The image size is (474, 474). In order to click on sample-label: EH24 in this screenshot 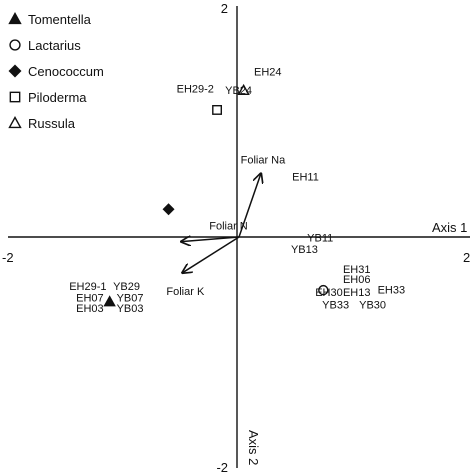, I will do `click(268, 72)`.